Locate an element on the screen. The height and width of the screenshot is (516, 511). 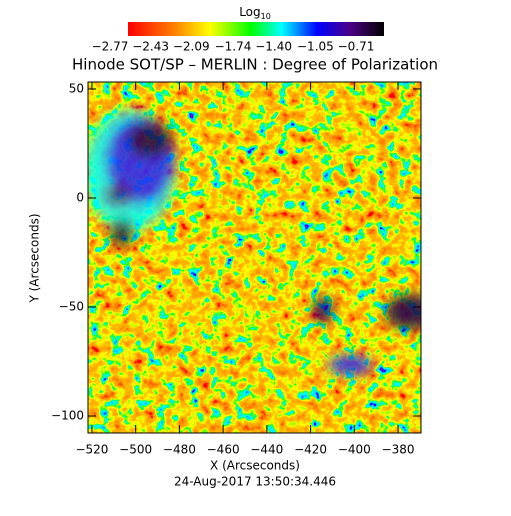
x-tick-label: −520 is located at coordinates (91, 450).